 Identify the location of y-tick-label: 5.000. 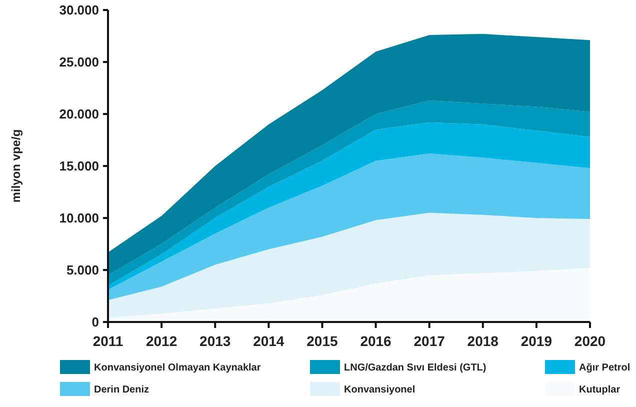
(82, 270).